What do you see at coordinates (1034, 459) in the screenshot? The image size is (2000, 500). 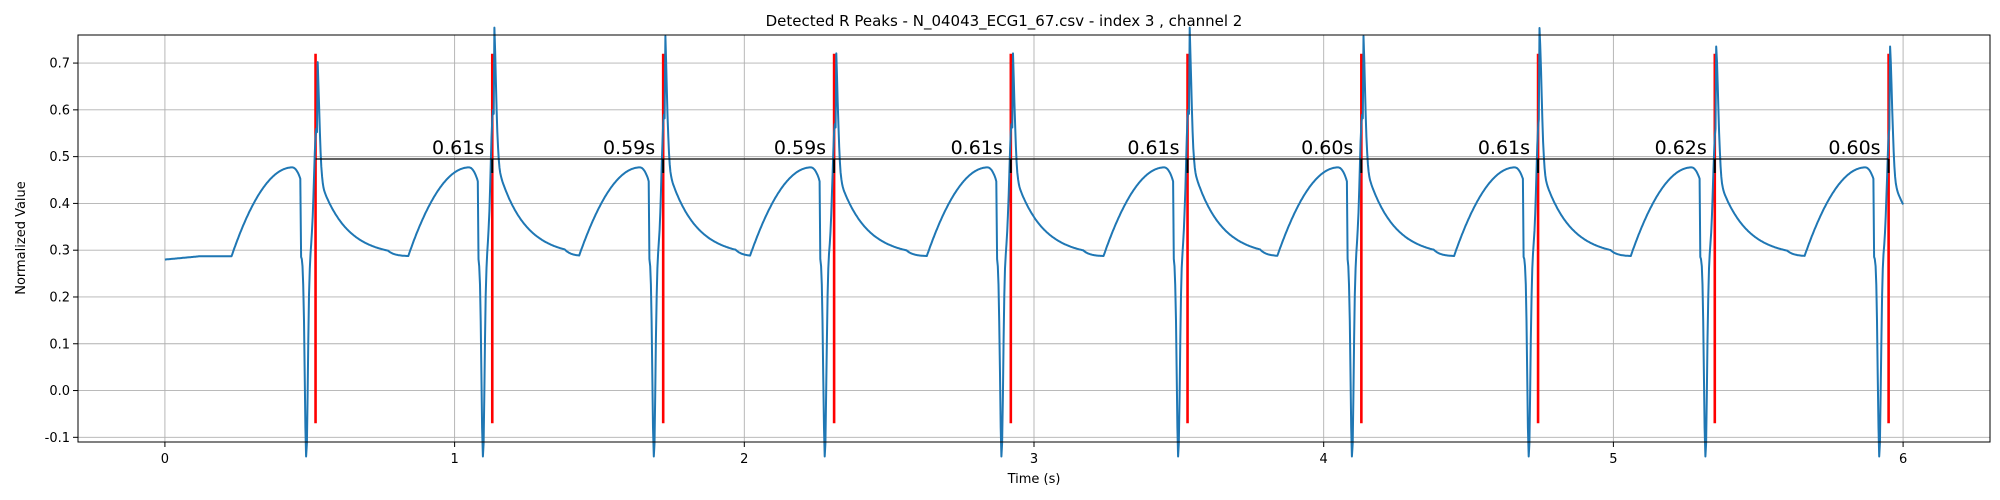 I see `x-tick-label: 3` at bounding box center [1034, 459].